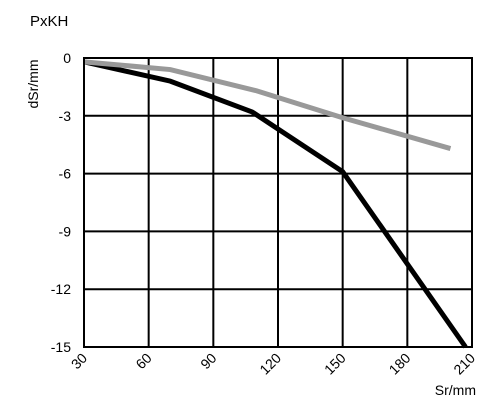 The image size is (491, 406). What do you see at coordinates (65, 116) in the screenshot?
I see `y-tick-label-1: -3` at bounding box center [65, 116].